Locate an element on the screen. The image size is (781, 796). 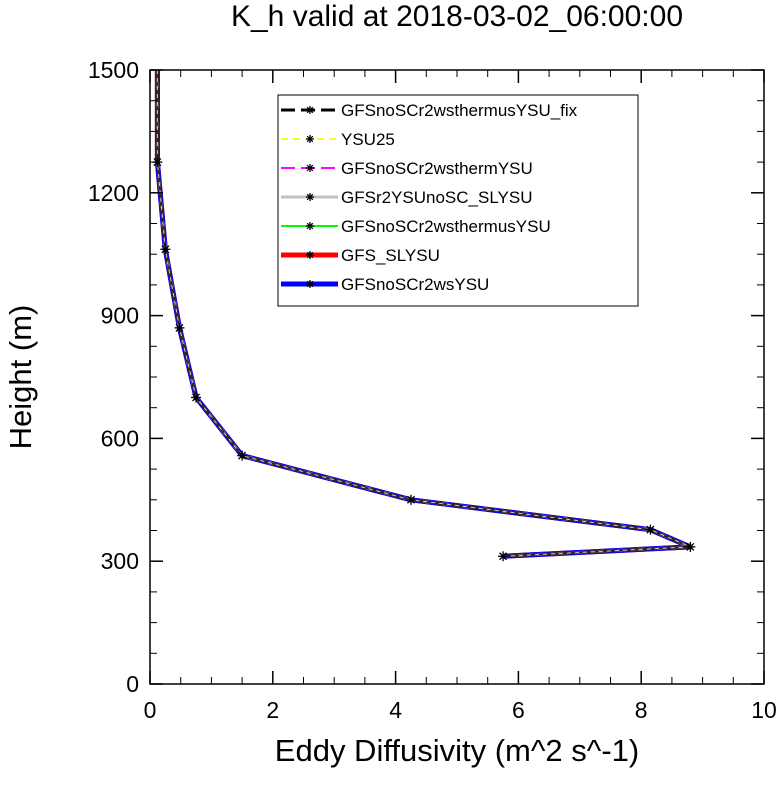
legend-item: GFSnoSCr2wsthermusYSU_fix is located at coordinates (429, 110).